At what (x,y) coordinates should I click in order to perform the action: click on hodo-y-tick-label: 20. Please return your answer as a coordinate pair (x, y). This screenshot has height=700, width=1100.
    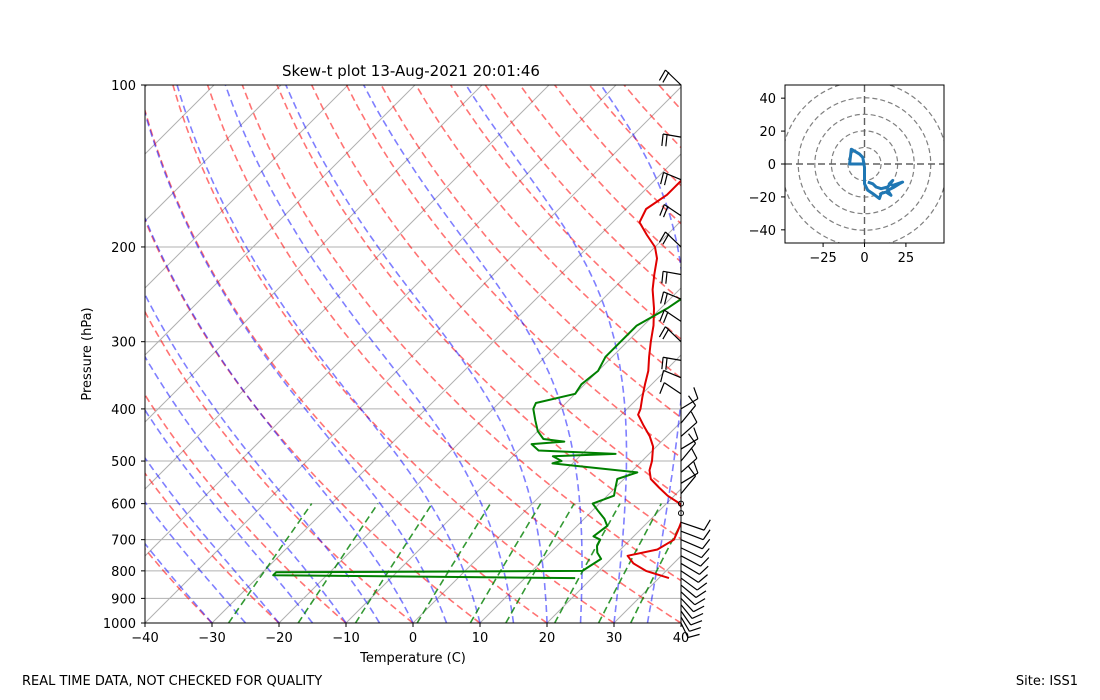
    Looking at the image, I should click on (767, 132).